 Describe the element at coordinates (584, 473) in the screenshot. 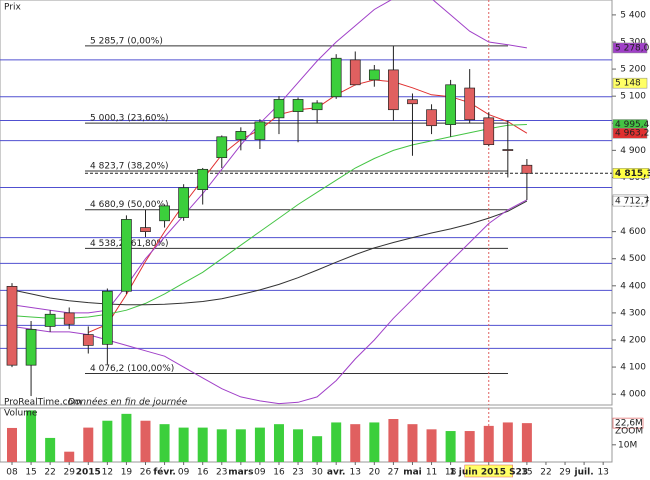

I see `x-tick-label: juil.` at that location.